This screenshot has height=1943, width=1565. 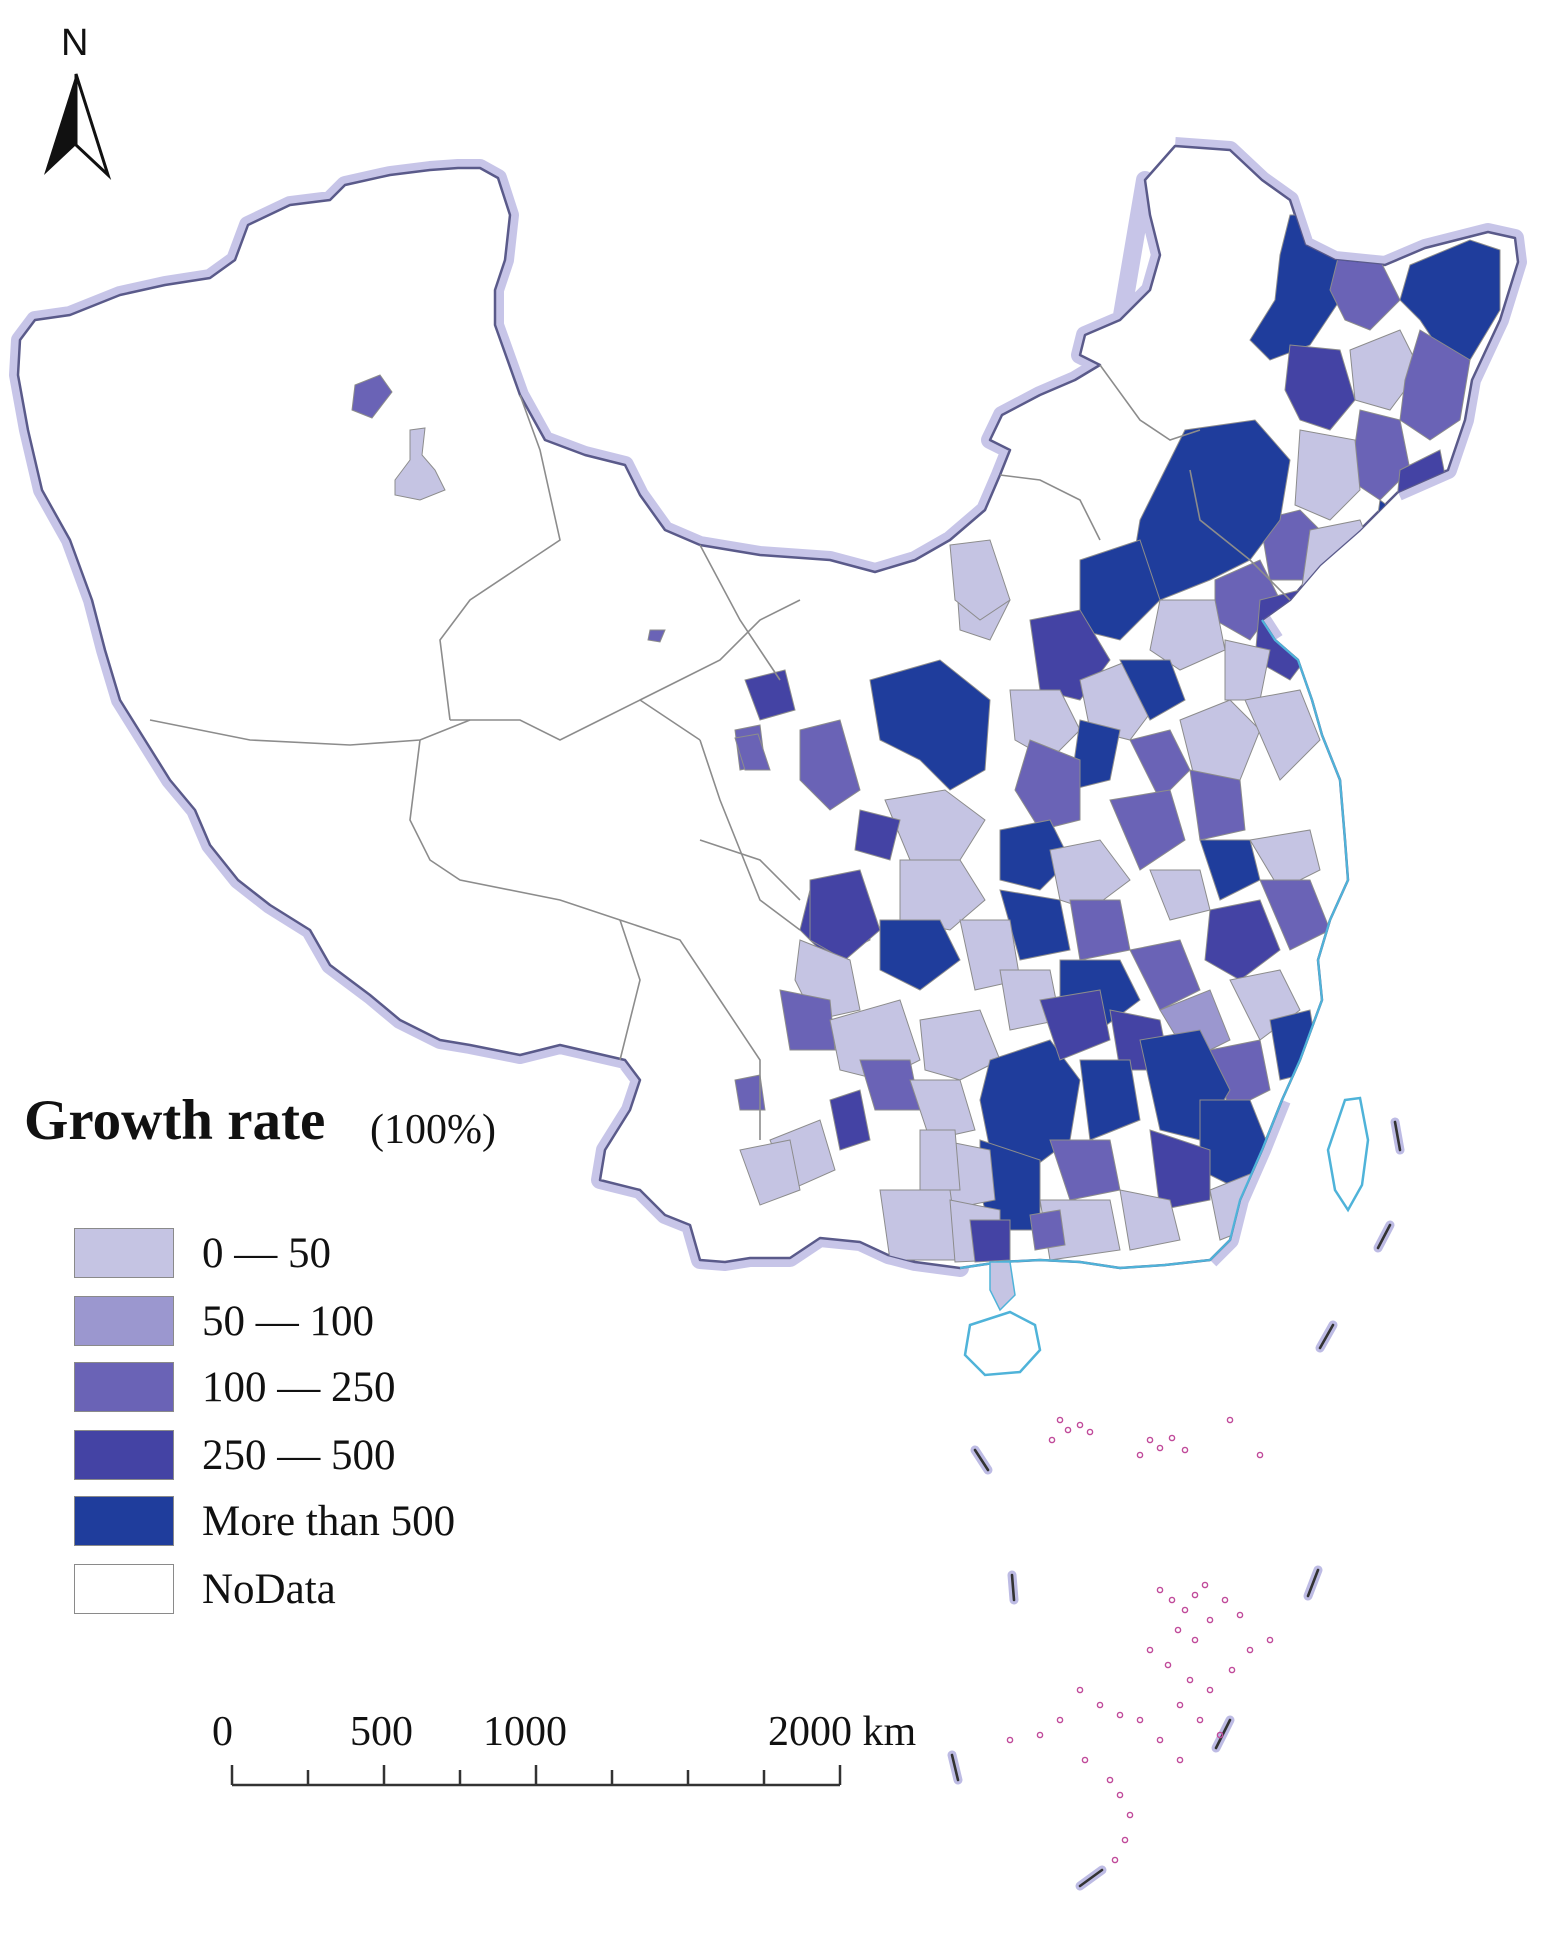 What do you see at coordinates (299, 1455) in the screenshot?
I see `legend-label: 250 — 500` at bounding box center [299, 1455].